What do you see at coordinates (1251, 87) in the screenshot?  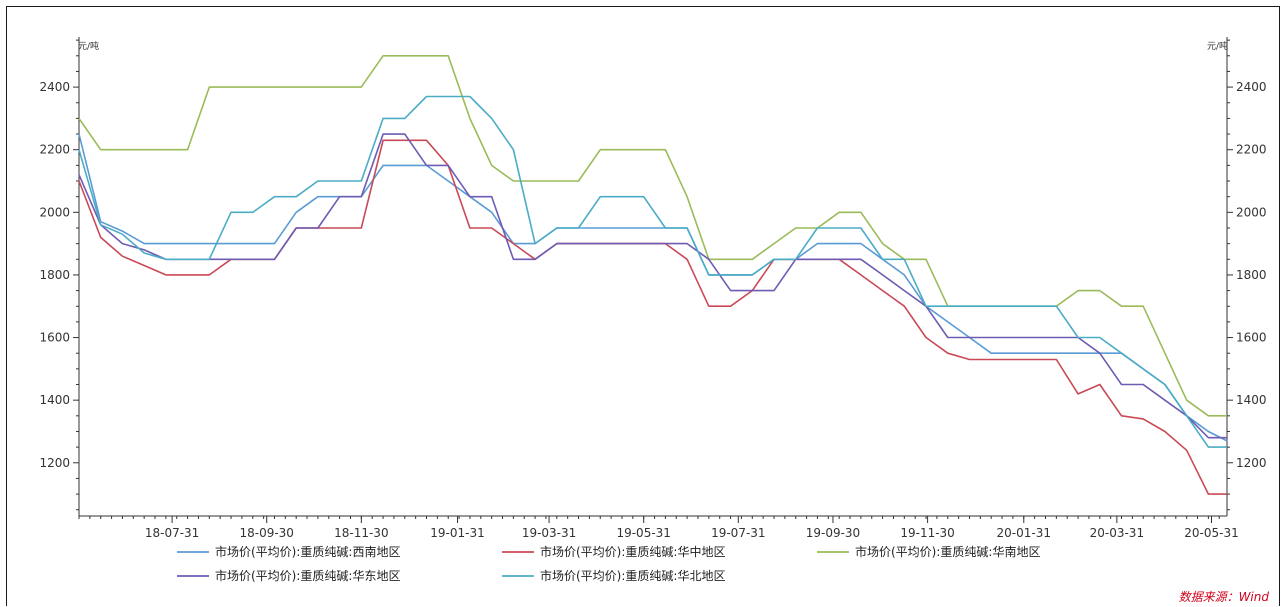 I see `y-tick-label-right: 2400` at bounding box center [1251, 87].